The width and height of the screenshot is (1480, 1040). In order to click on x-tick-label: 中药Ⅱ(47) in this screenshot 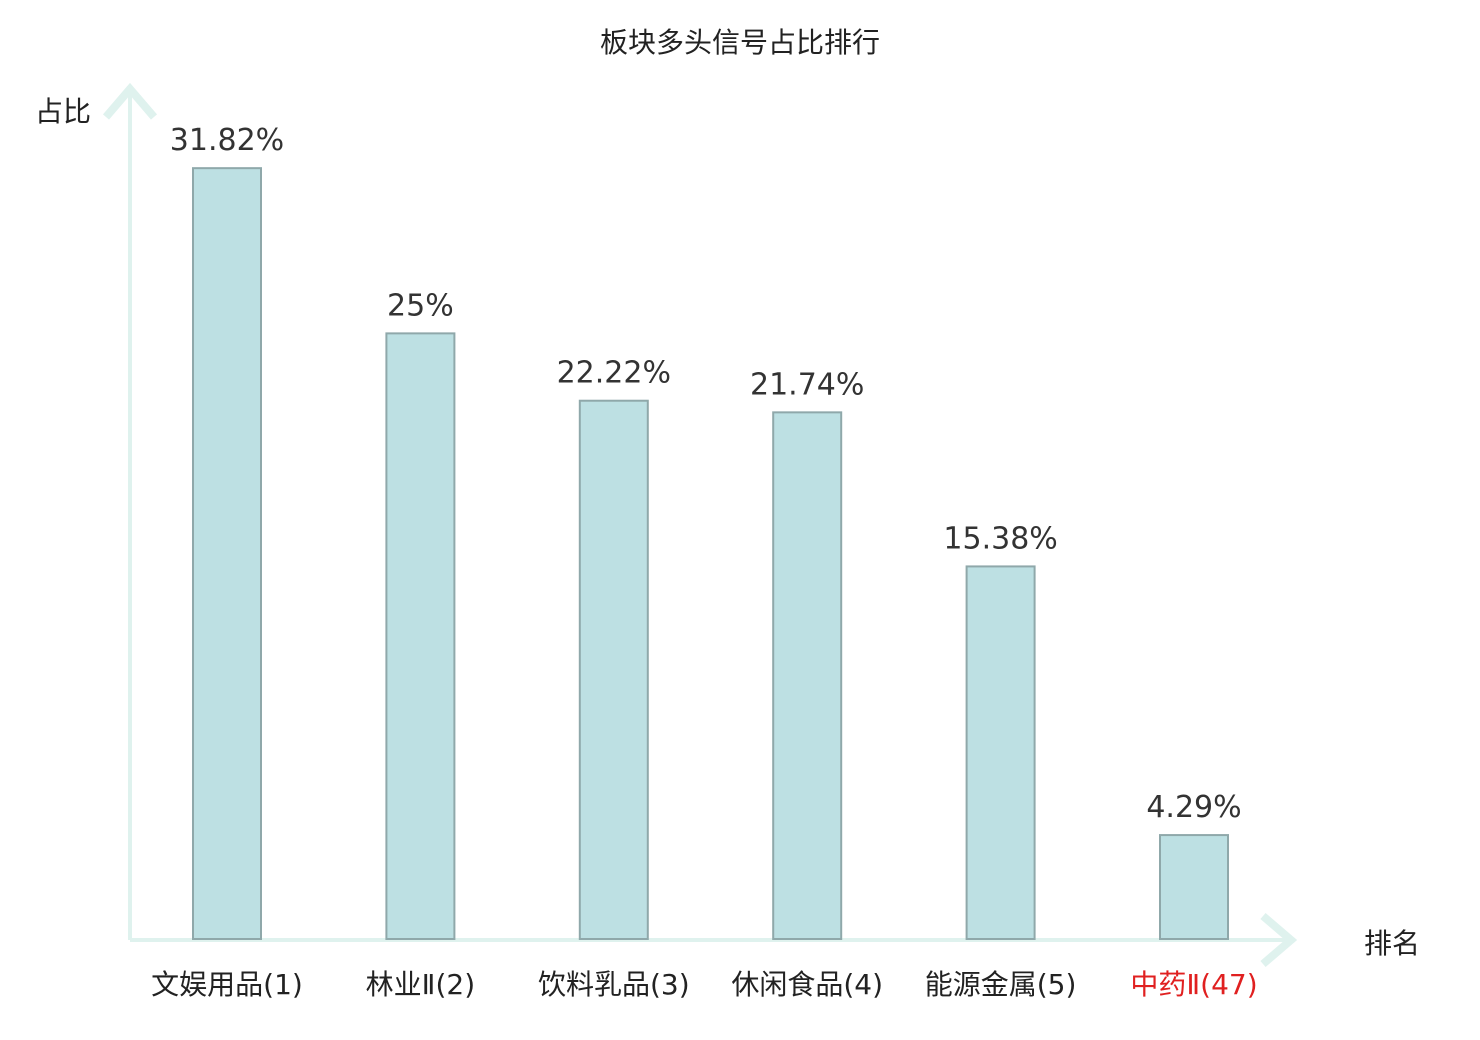, I will do `click(1193, 984)`.